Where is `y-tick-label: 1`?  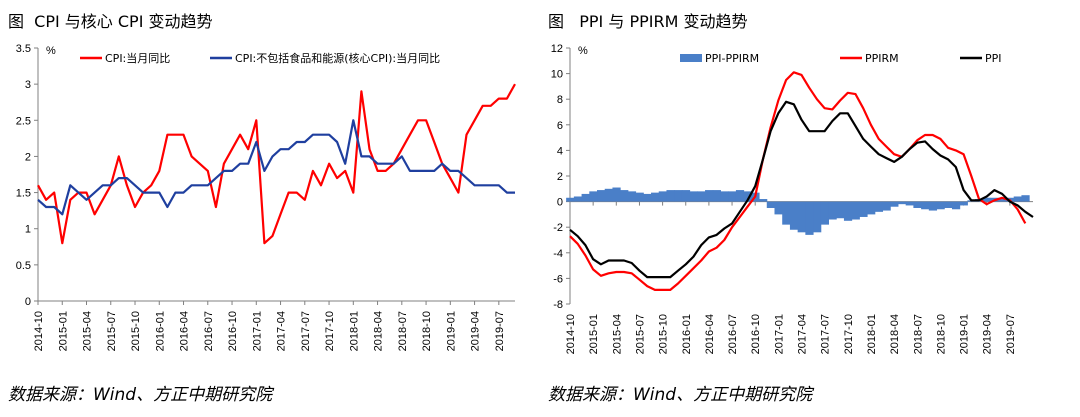
y-tick-label: 1 is located at coordinates (28, 230).